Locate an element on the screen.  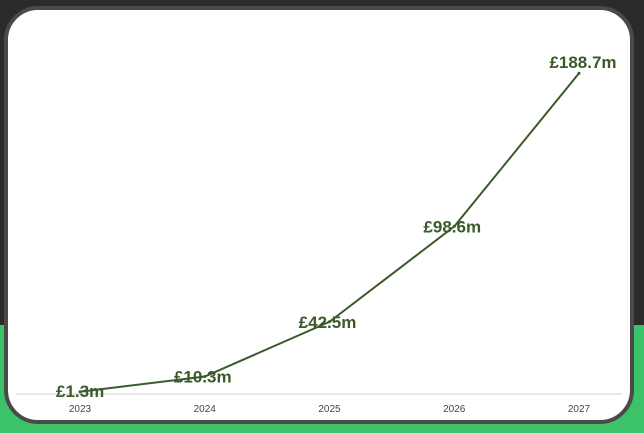
x-tick-label: 2027 is located at coordinates (579, 409).